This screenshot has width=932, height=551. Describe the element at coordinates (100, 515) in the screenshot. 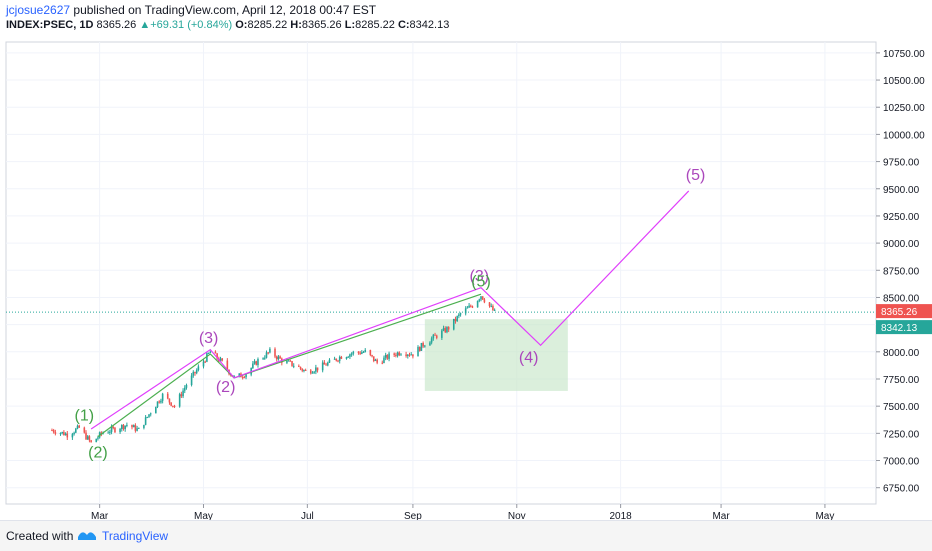

I see `x-tick-label: Mar` at that location.